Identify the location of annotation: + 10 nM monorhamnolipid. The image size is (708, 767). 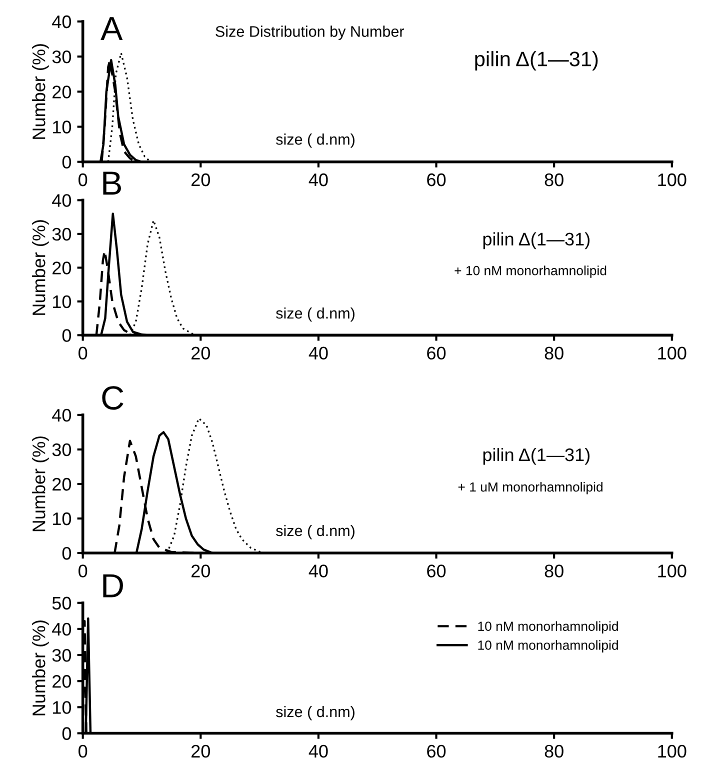
(530, 272).